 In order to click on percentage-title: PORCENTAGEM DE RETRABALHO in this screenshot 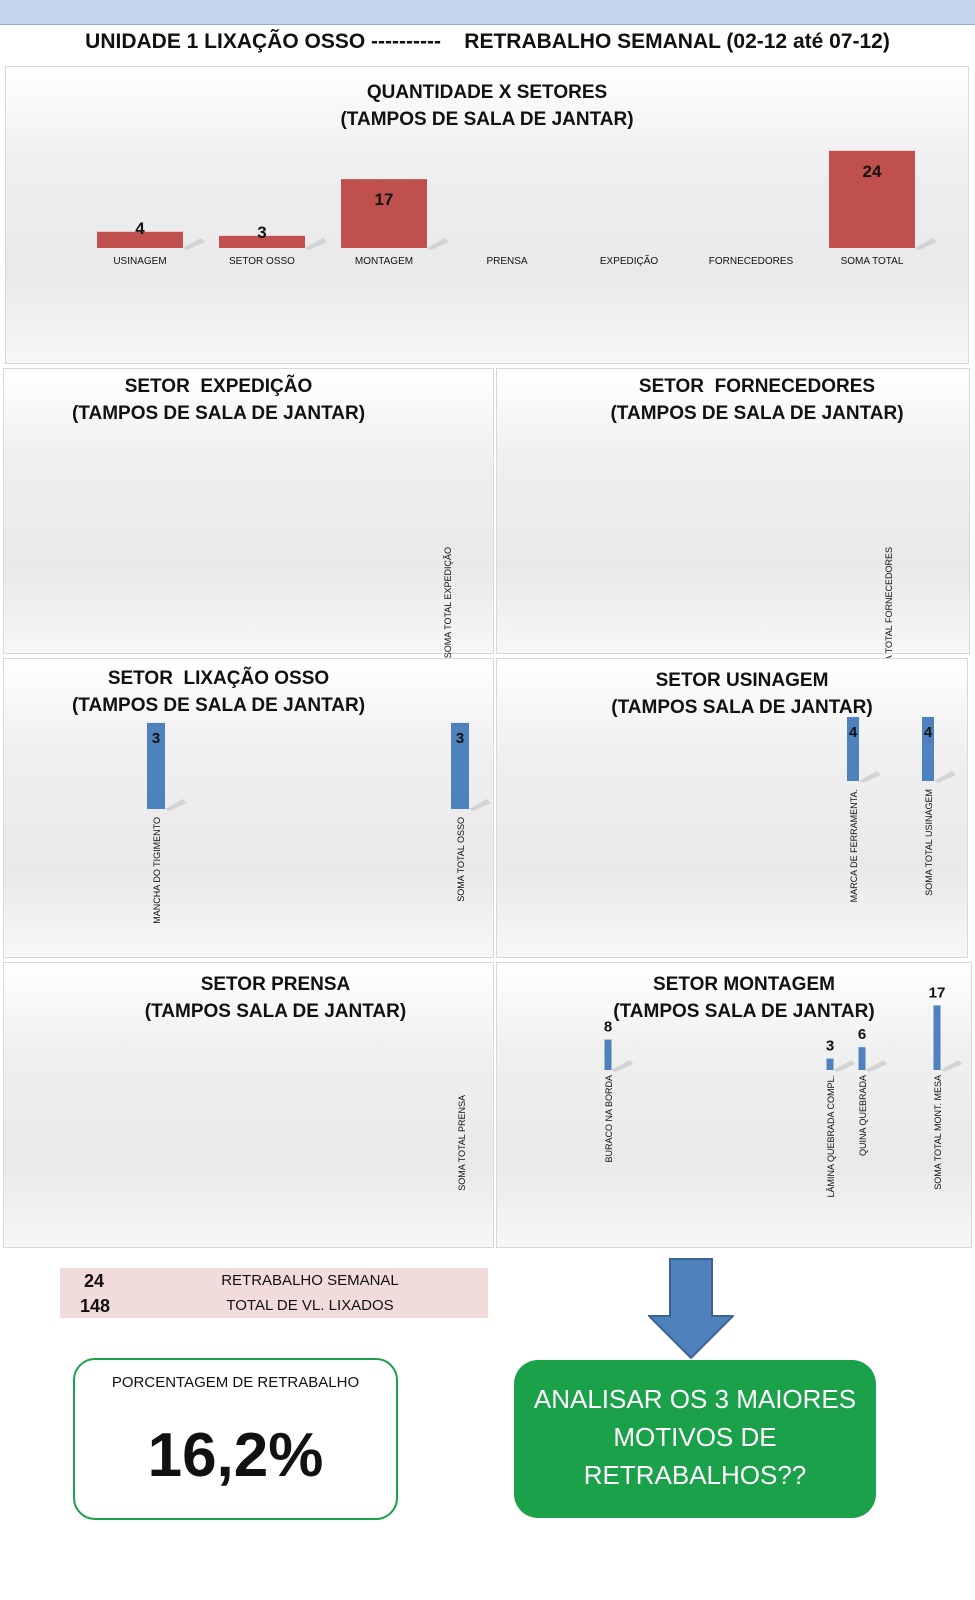, I will do `click(235, 1382)`.